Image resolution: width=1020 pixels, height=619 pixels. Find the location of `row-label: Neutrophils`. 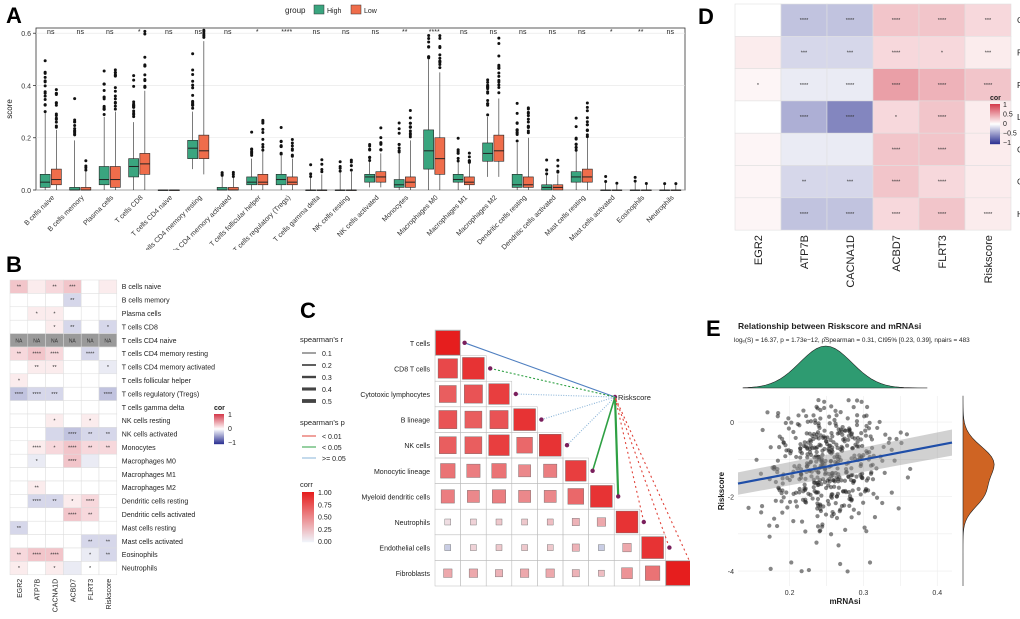

row-label: Neutrophils is located at coordinates (413, 523).